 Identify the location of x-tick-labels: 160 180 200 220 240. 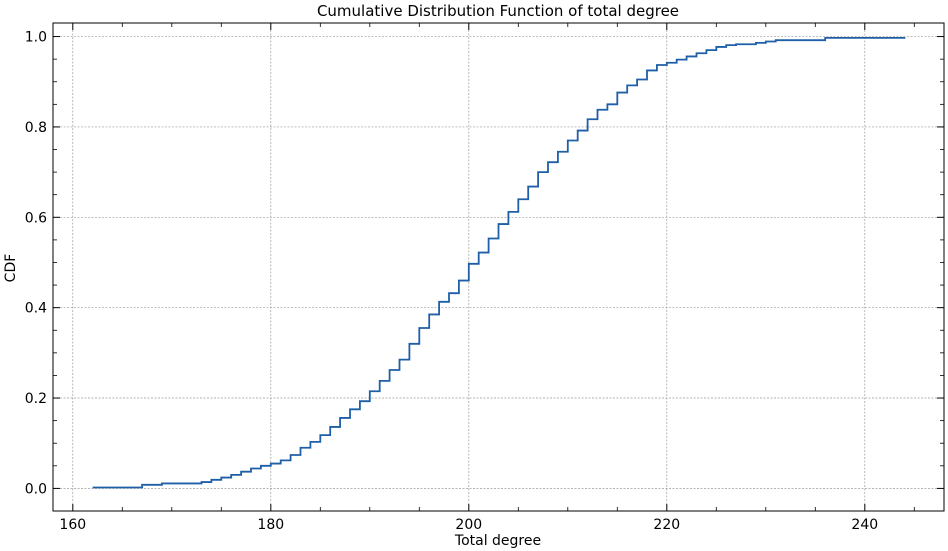
(468, 525).